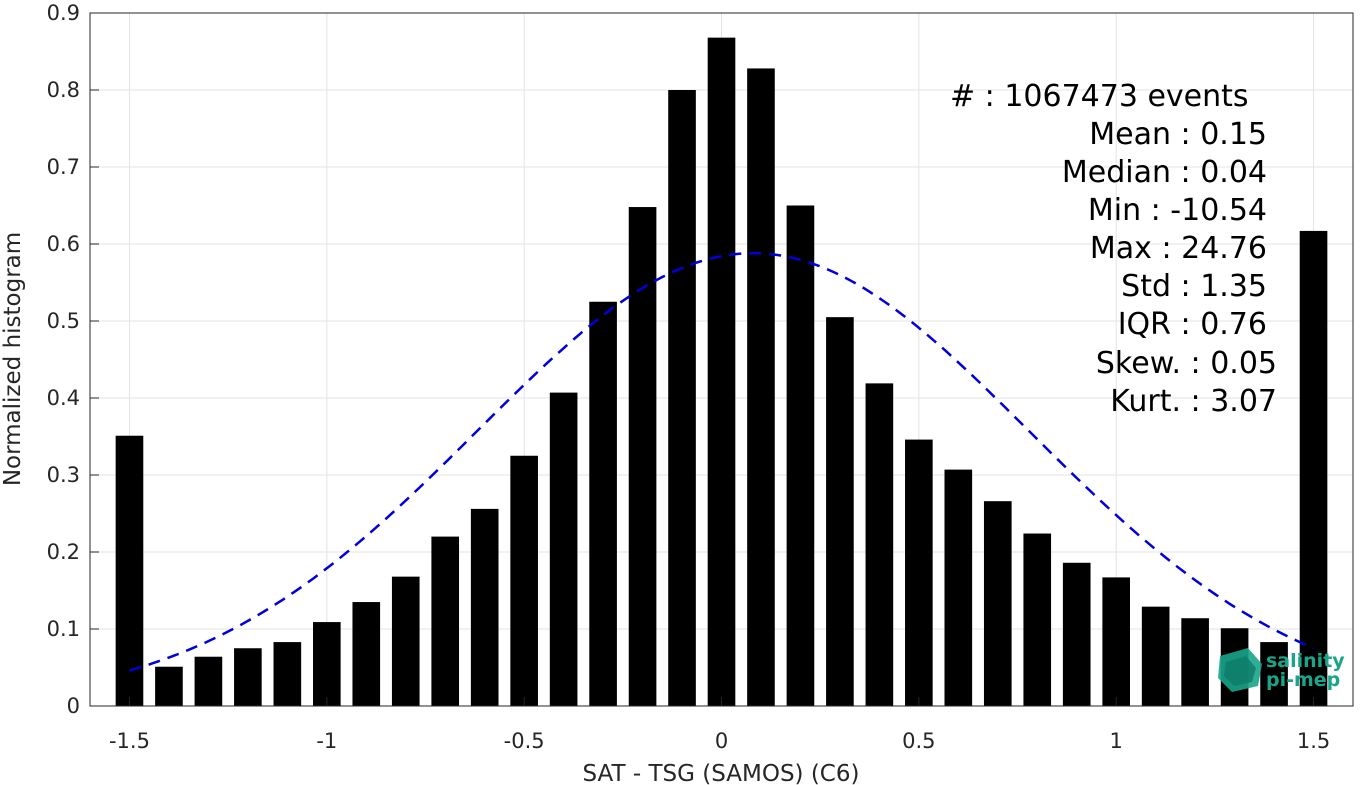 This screenshot has height=785, width=1367. What do you see at coordinates (1178, 248) in the screenshot?
I see `stat-max: Max : 24.76` at bounding box center [1178, 248].